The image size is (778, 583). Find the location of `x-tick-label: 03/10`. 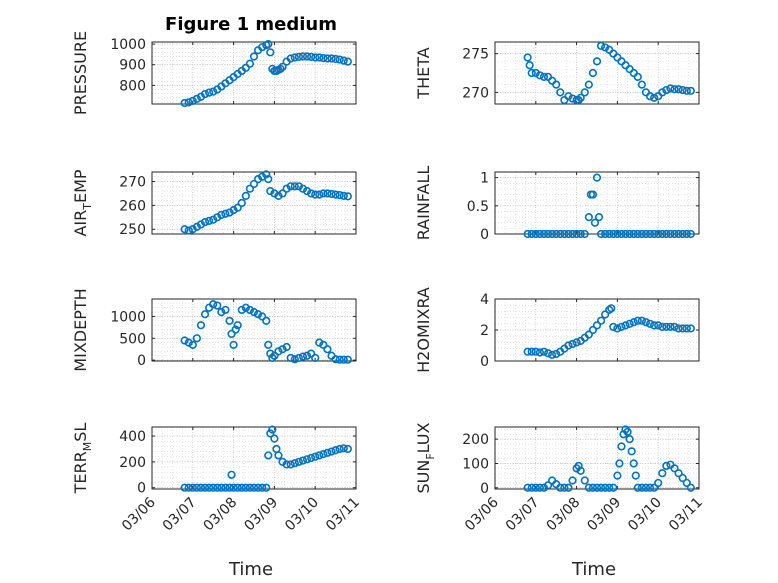

x-tick-label: 03/10 is located at coordinates (645, 515).